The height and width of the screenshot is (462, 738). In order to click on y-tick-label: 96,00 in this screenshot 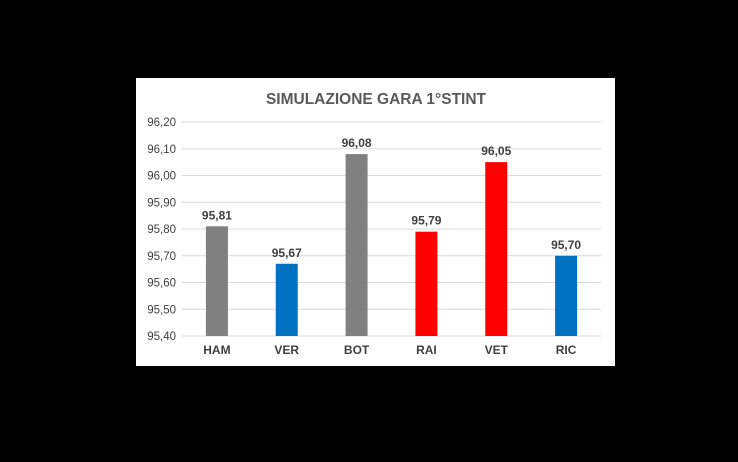, I will do `click(161, 177)`.